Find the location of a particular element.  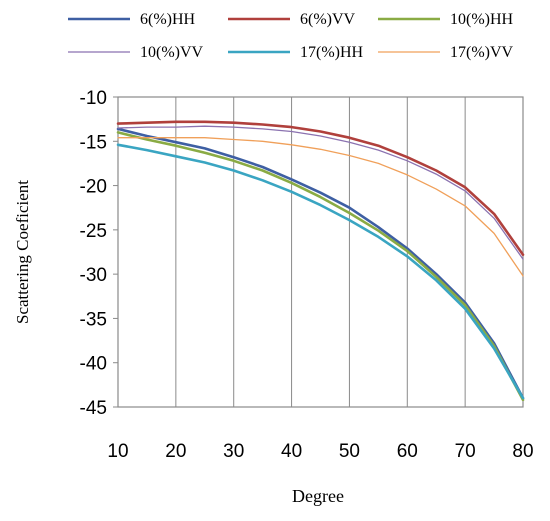

x-tick-label: 10 is located at coordinates (117, 451).